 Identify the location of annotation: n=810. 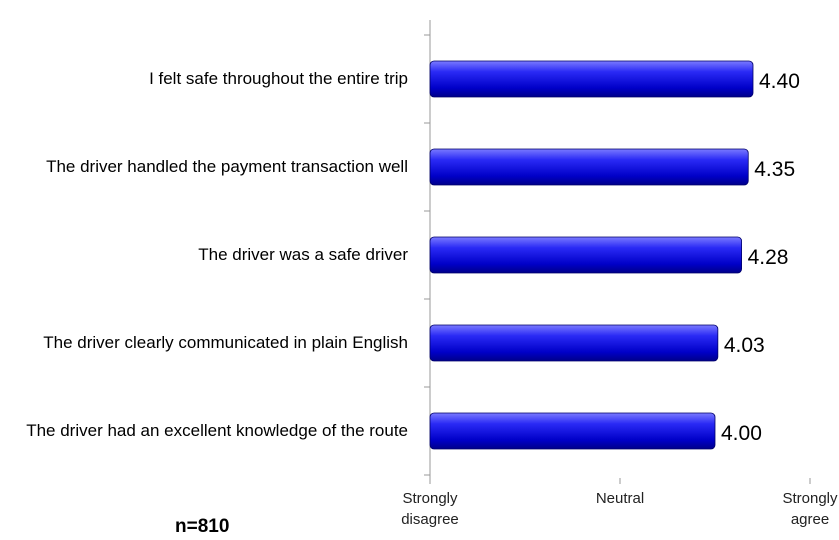
(202, 526).